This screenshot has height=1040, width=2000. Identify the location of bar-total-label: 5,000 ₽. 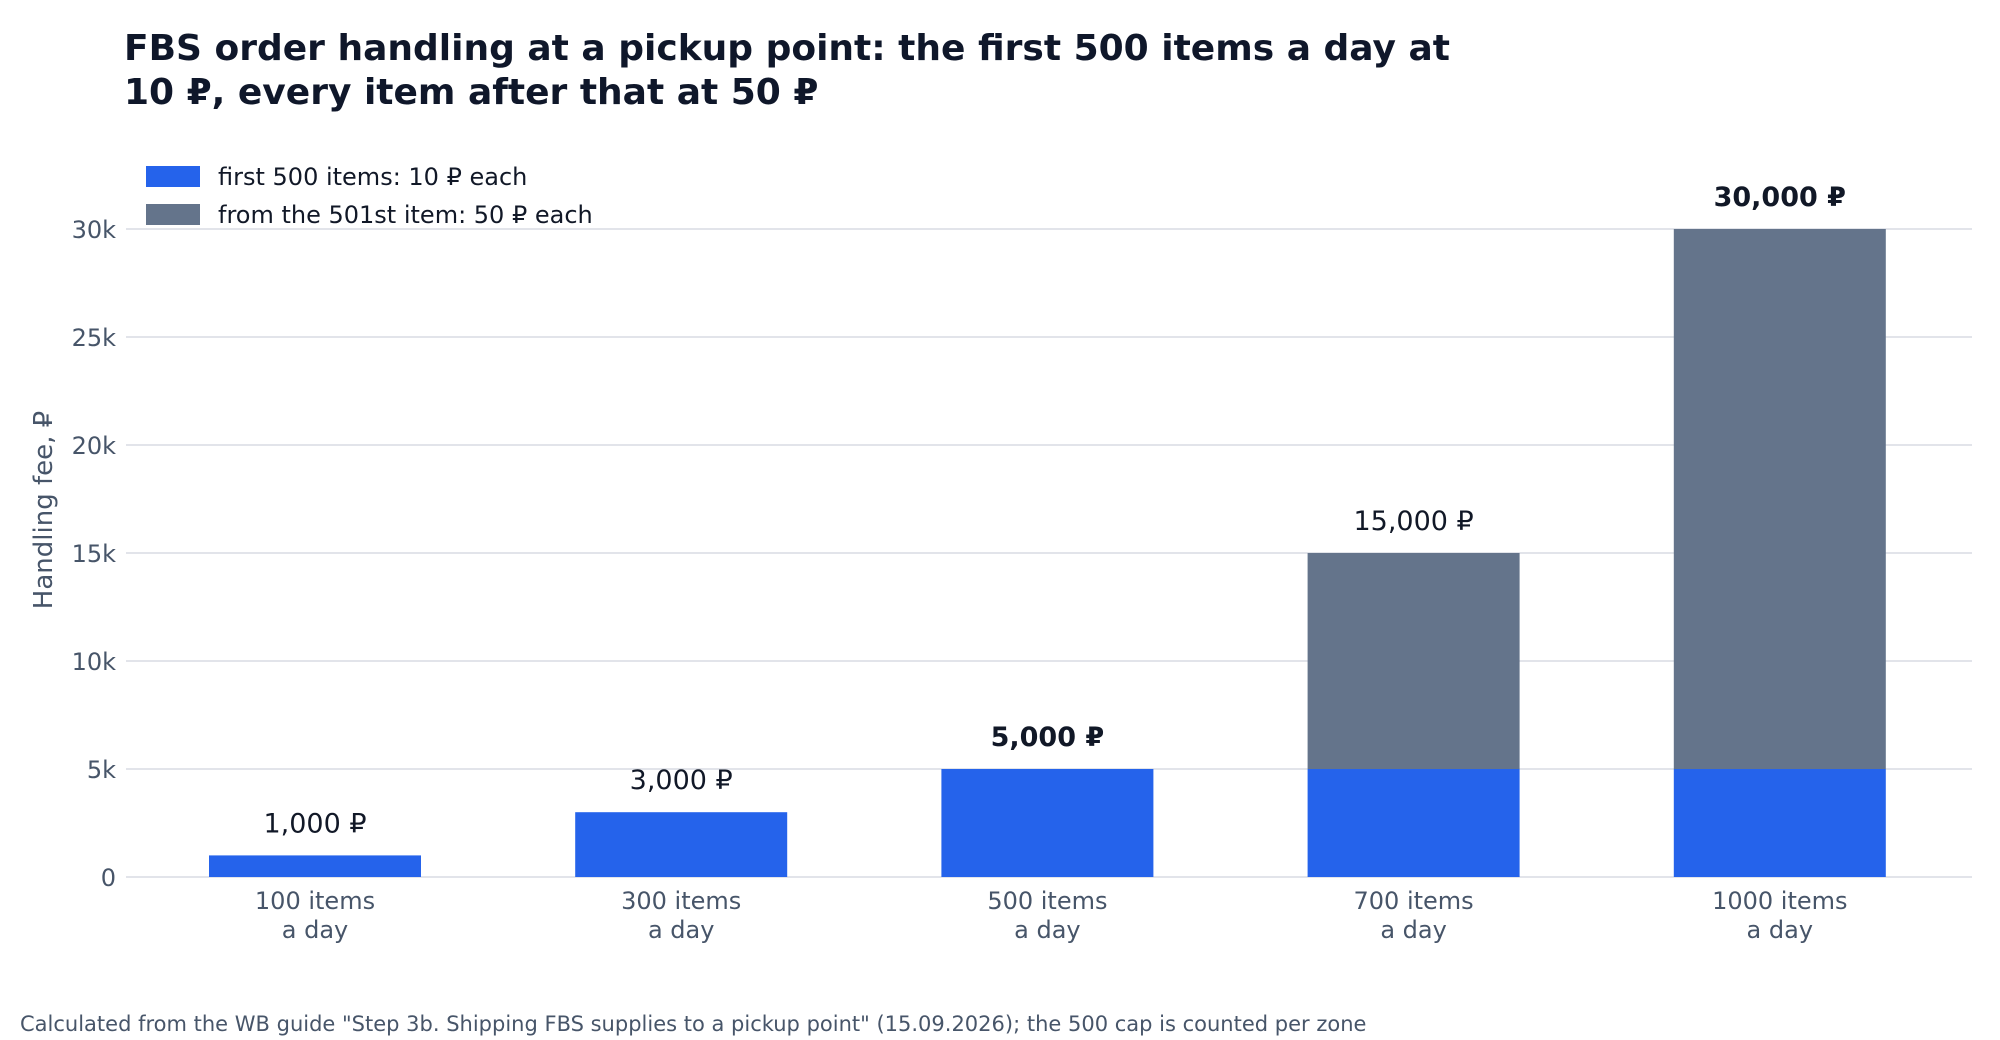
(1048, 737).